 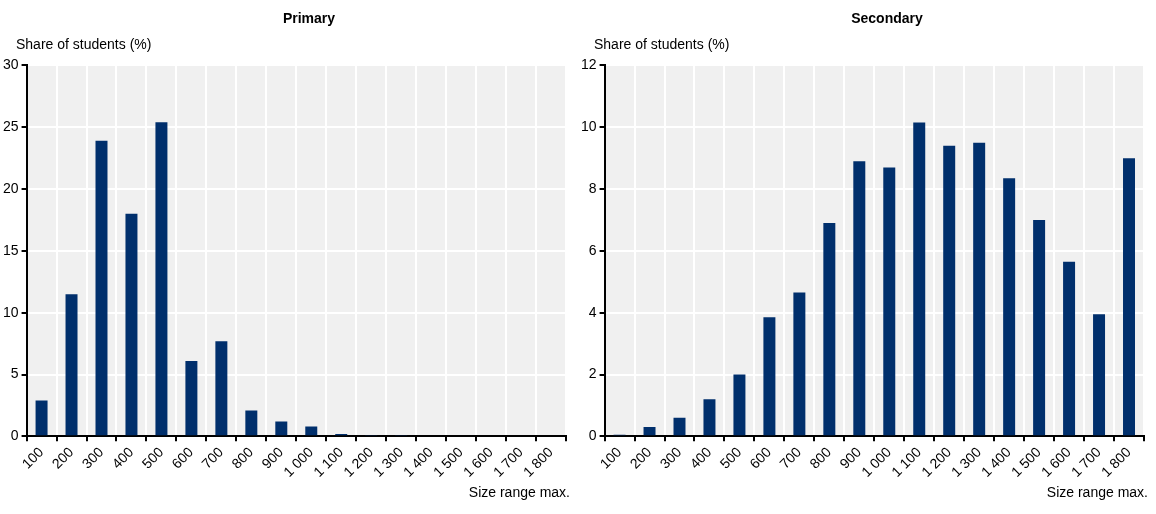 What do you see at coordinates (592, 311) in the screenshot?
I see `y-tick-label: 4` at bounding box center [592, 311].